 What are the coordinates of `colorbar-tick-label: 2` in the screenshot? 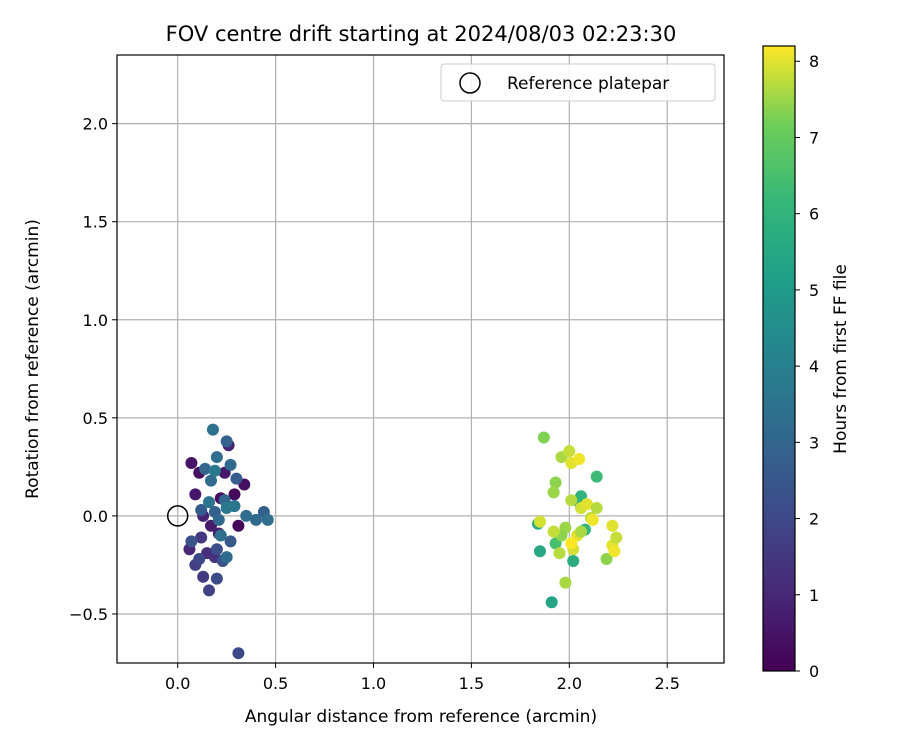 It's located at (814, 519).